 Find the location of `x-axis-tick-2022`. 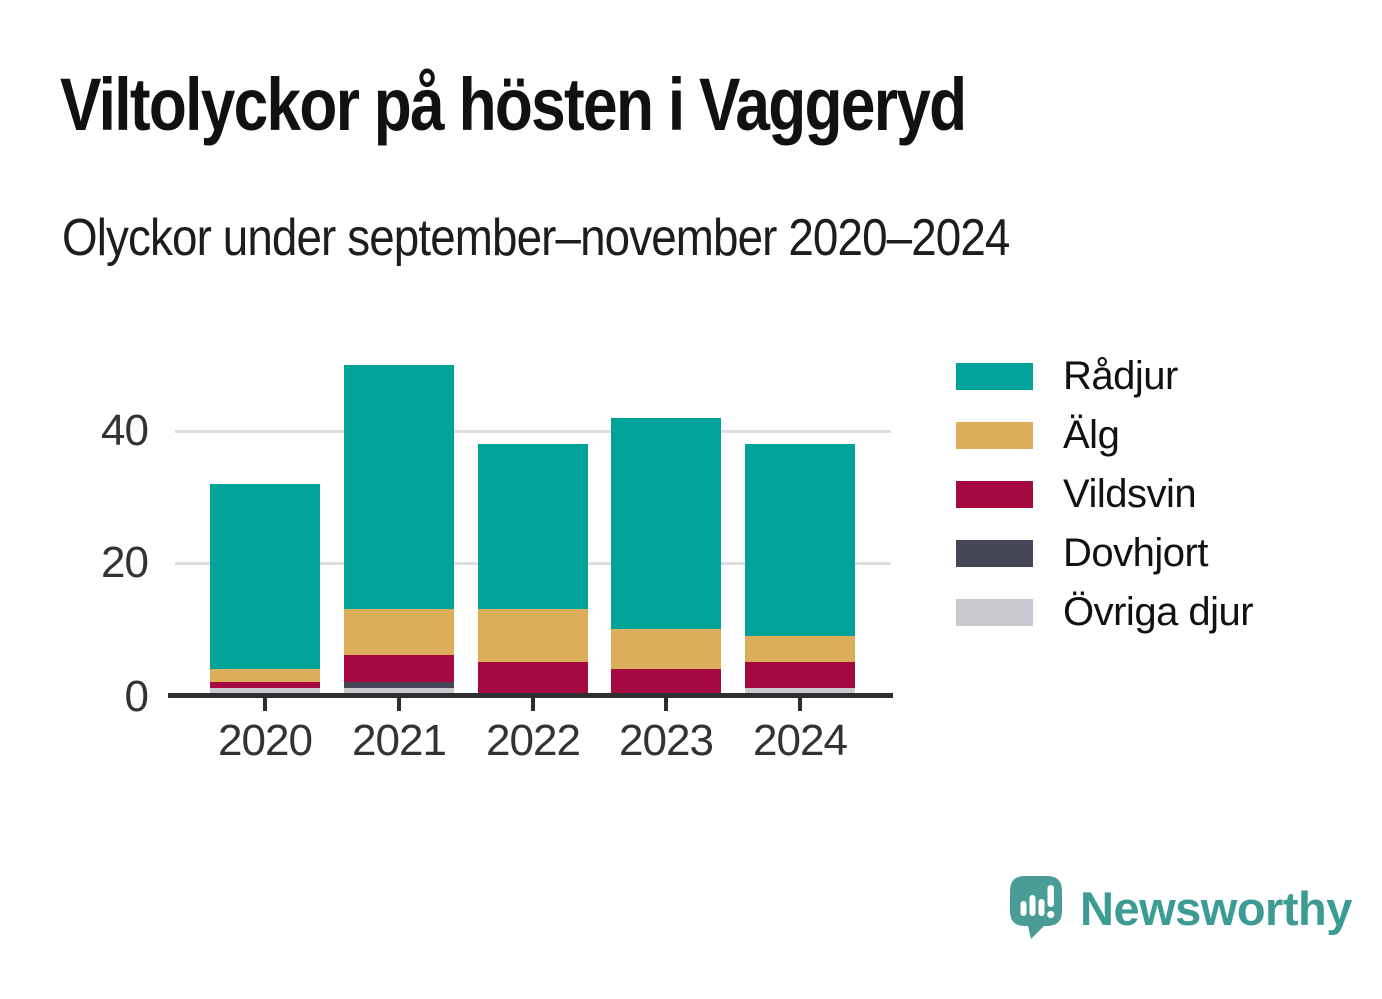

x-axis-tick-2022 is located at coordinates (533, 704).